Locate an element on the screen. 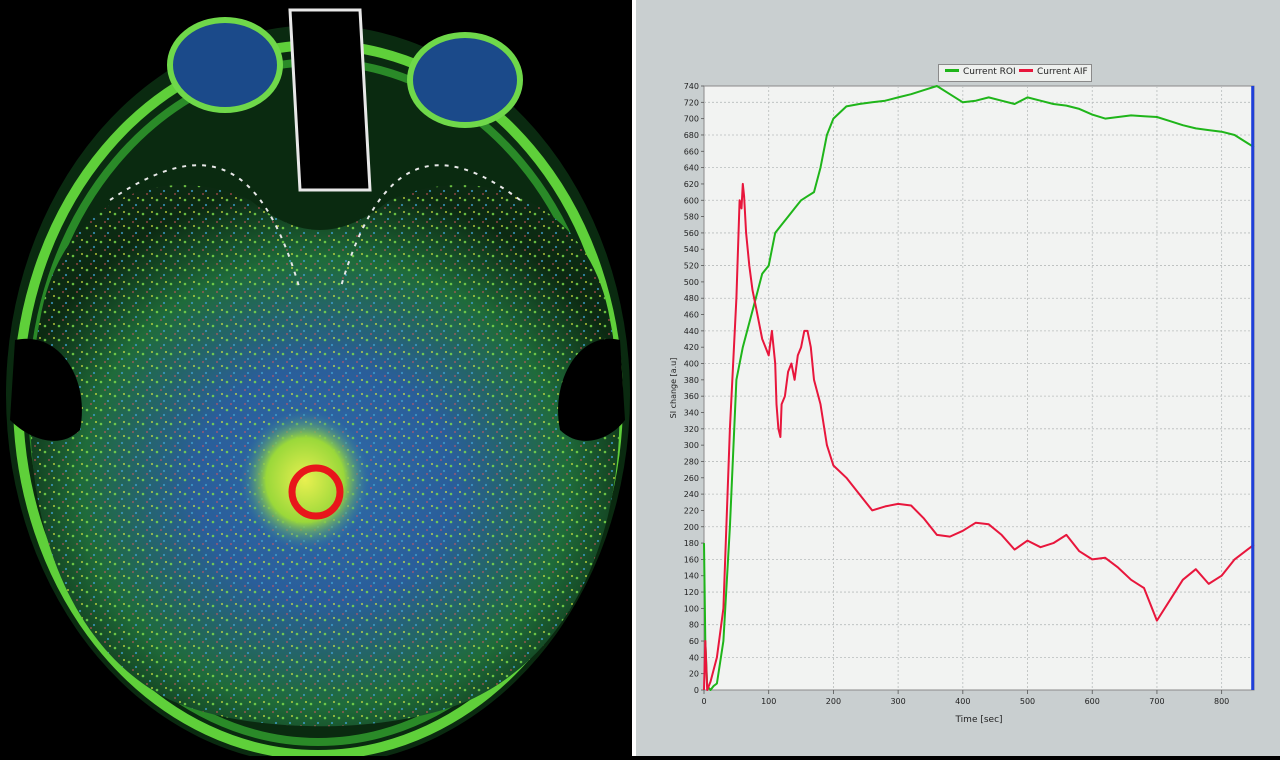 The height and width of the screenshot is (760, 1280). x-tick-label: 700 is located at coordinates (1156, 701).